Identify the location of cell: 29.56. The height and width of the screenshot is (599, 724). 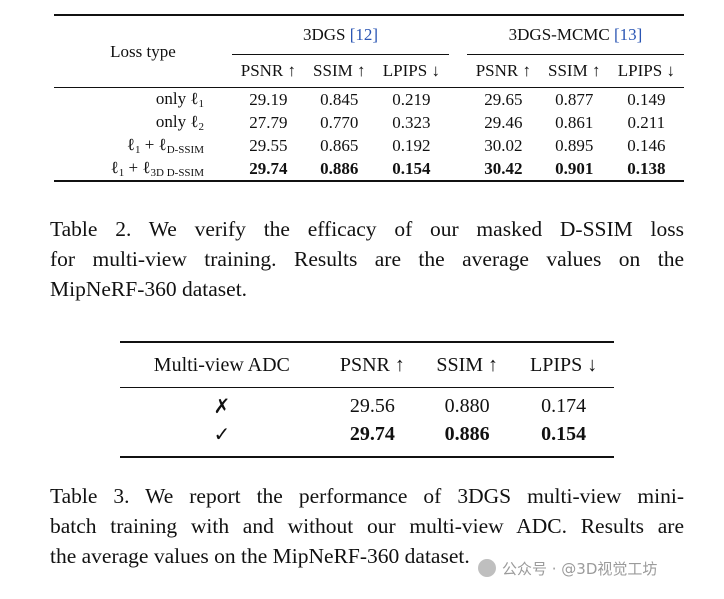
(372, 405).